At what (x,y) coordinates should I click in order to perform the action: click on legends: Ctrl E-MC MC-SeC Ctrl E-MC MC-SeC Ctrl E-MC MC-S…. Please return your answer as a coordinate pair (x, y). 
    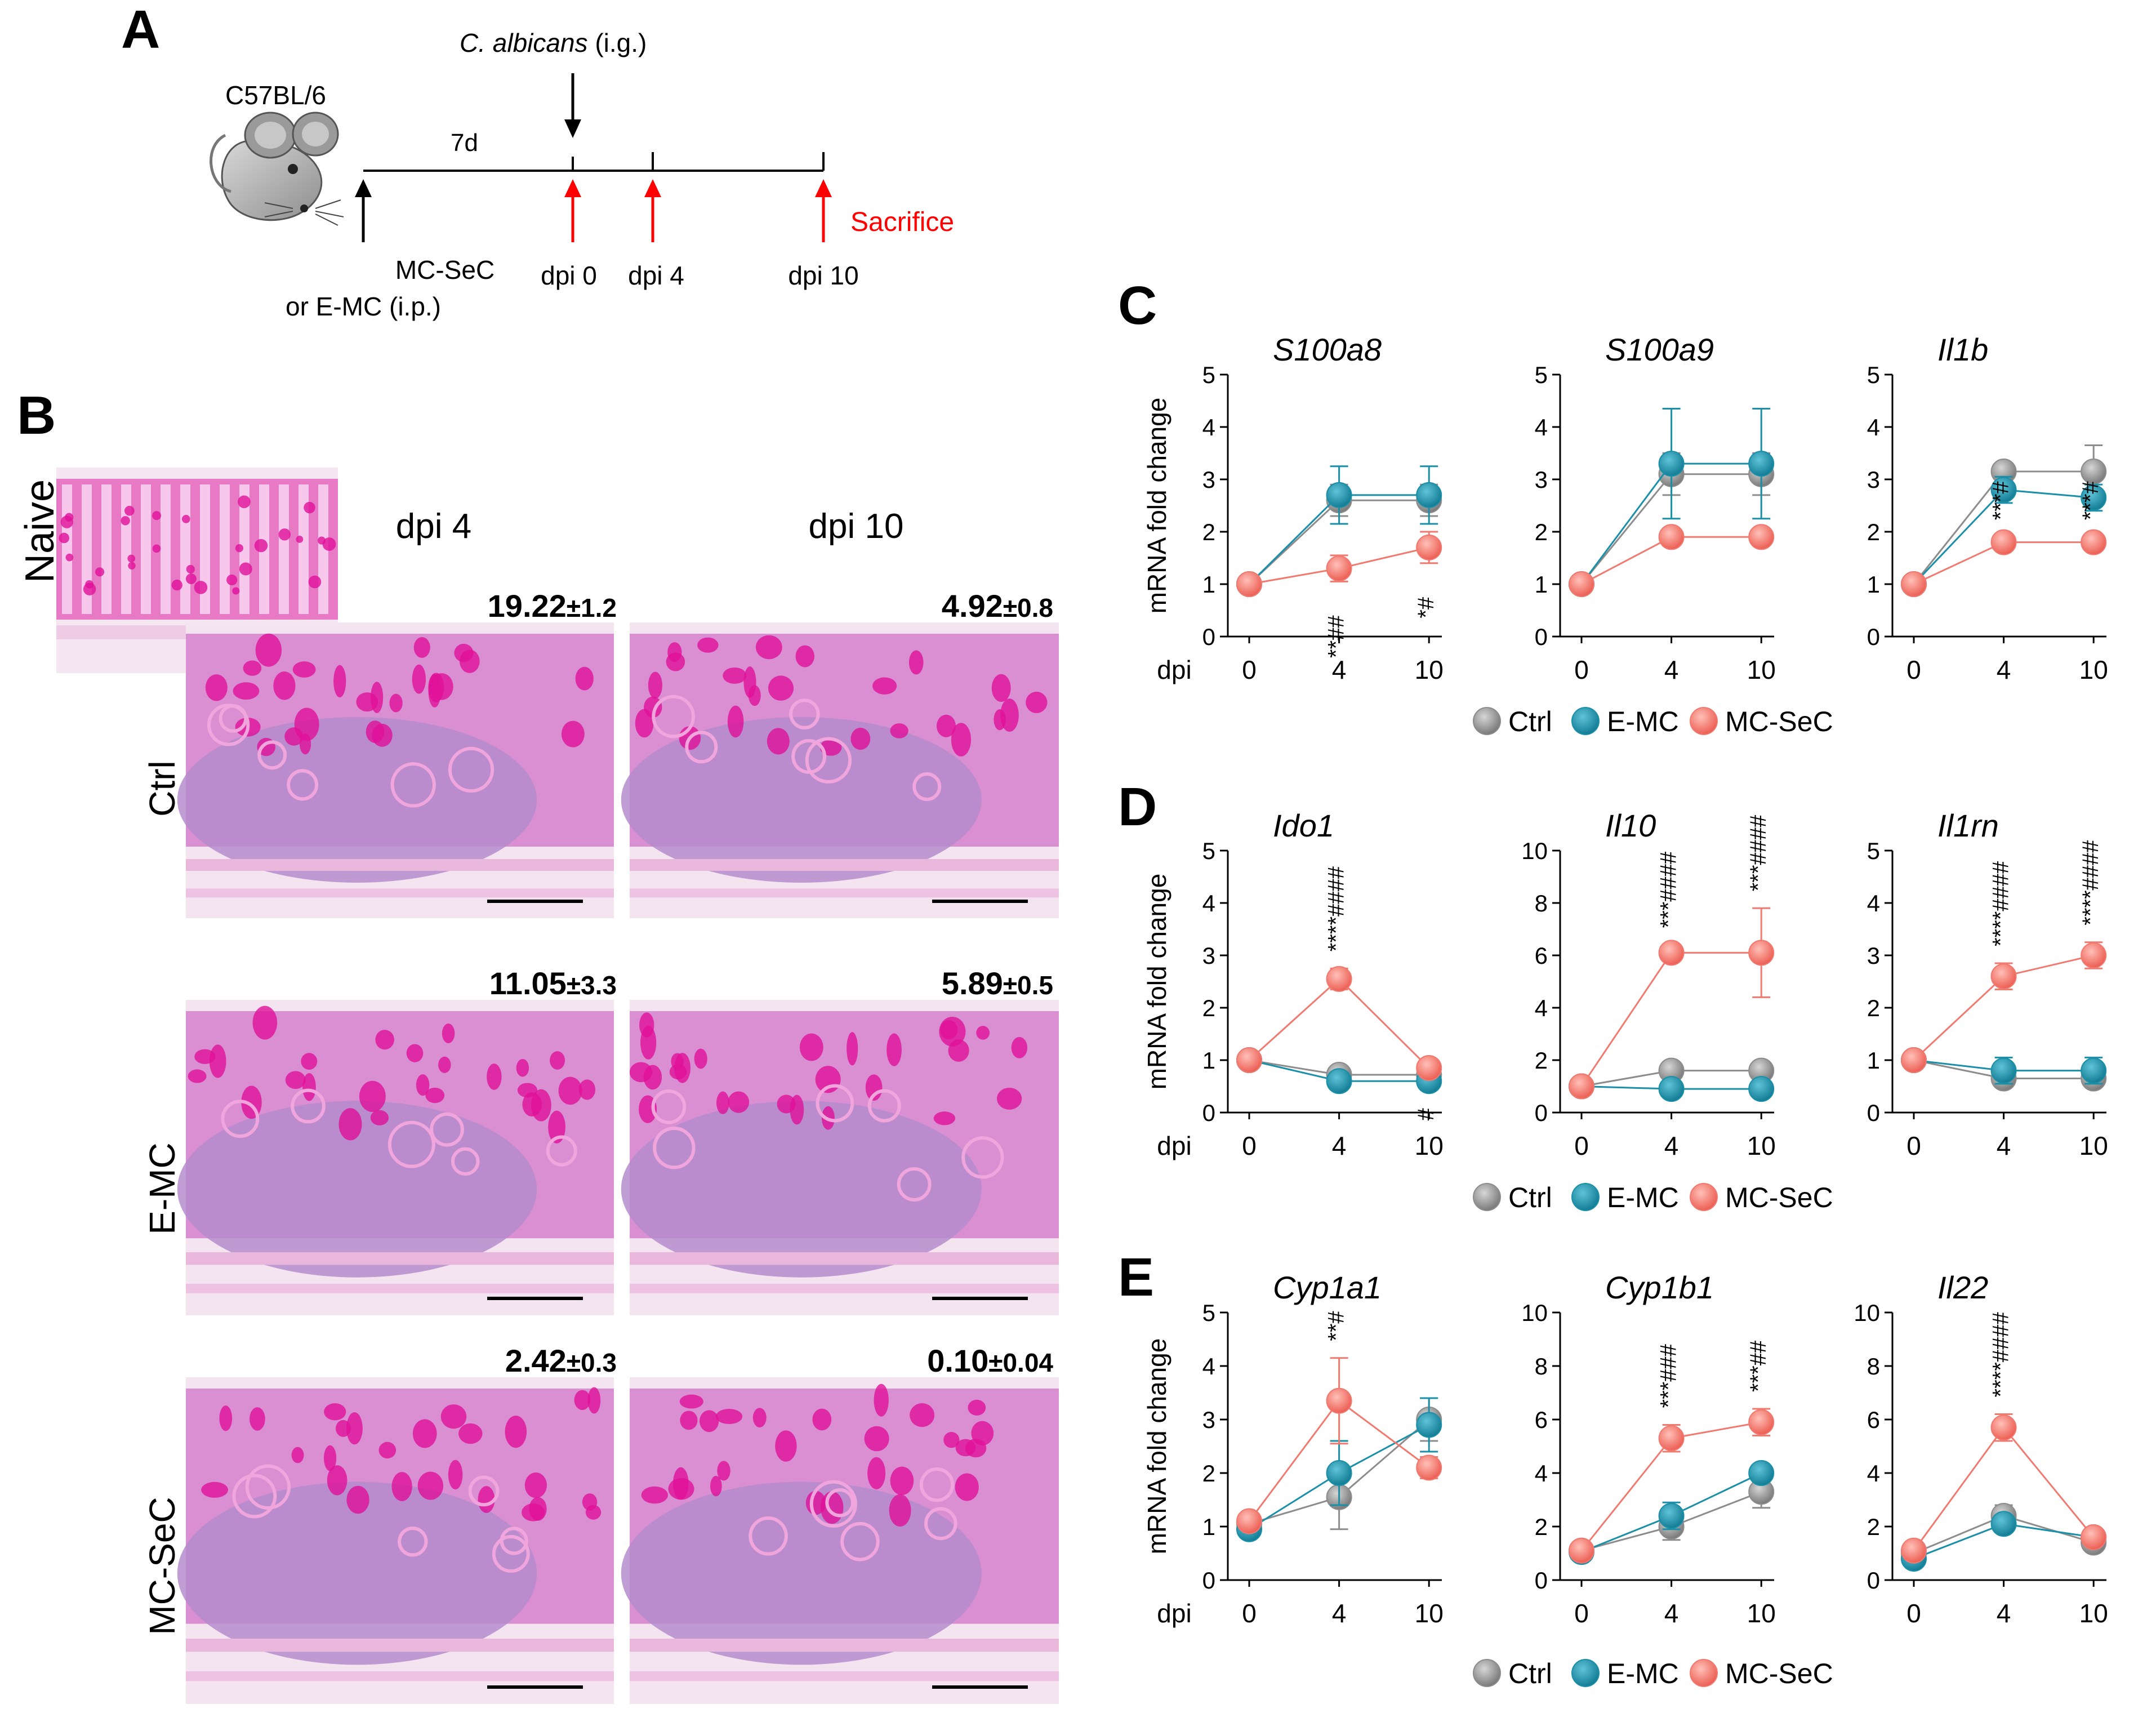
    Looking at the image, I should click on (1653, 1197).